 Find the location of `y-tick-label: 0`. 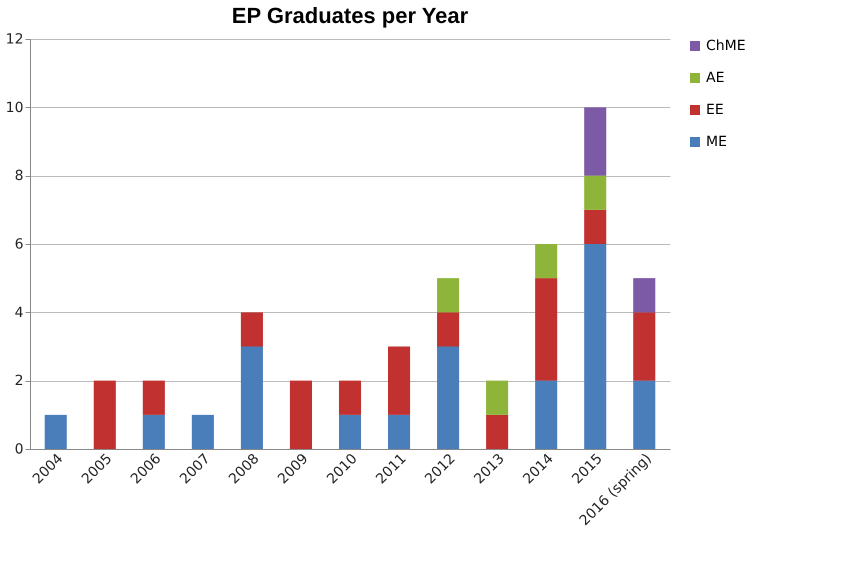

y-tick-label: 0 is located at coordinates (19, 450).